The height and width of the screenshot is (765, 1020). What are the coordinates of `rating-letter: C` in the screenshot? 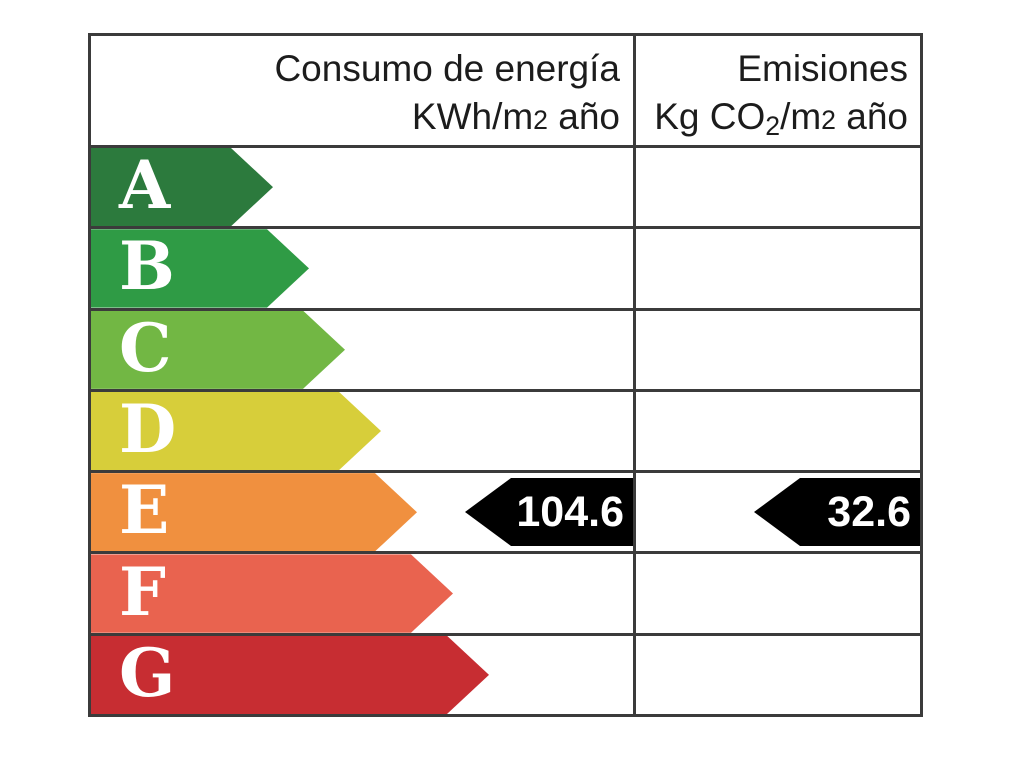 It's located at (145, 347).